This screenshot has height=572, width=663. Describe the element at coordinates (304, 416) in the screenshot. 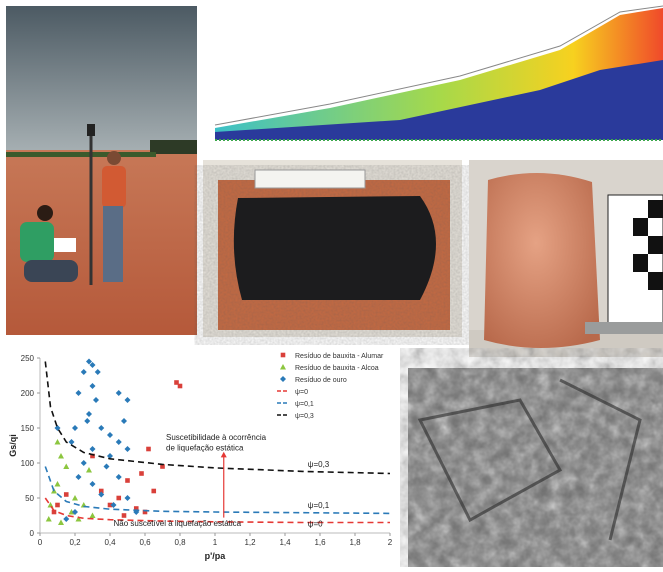

I see `legend-label: ψ=0,3` at that location.